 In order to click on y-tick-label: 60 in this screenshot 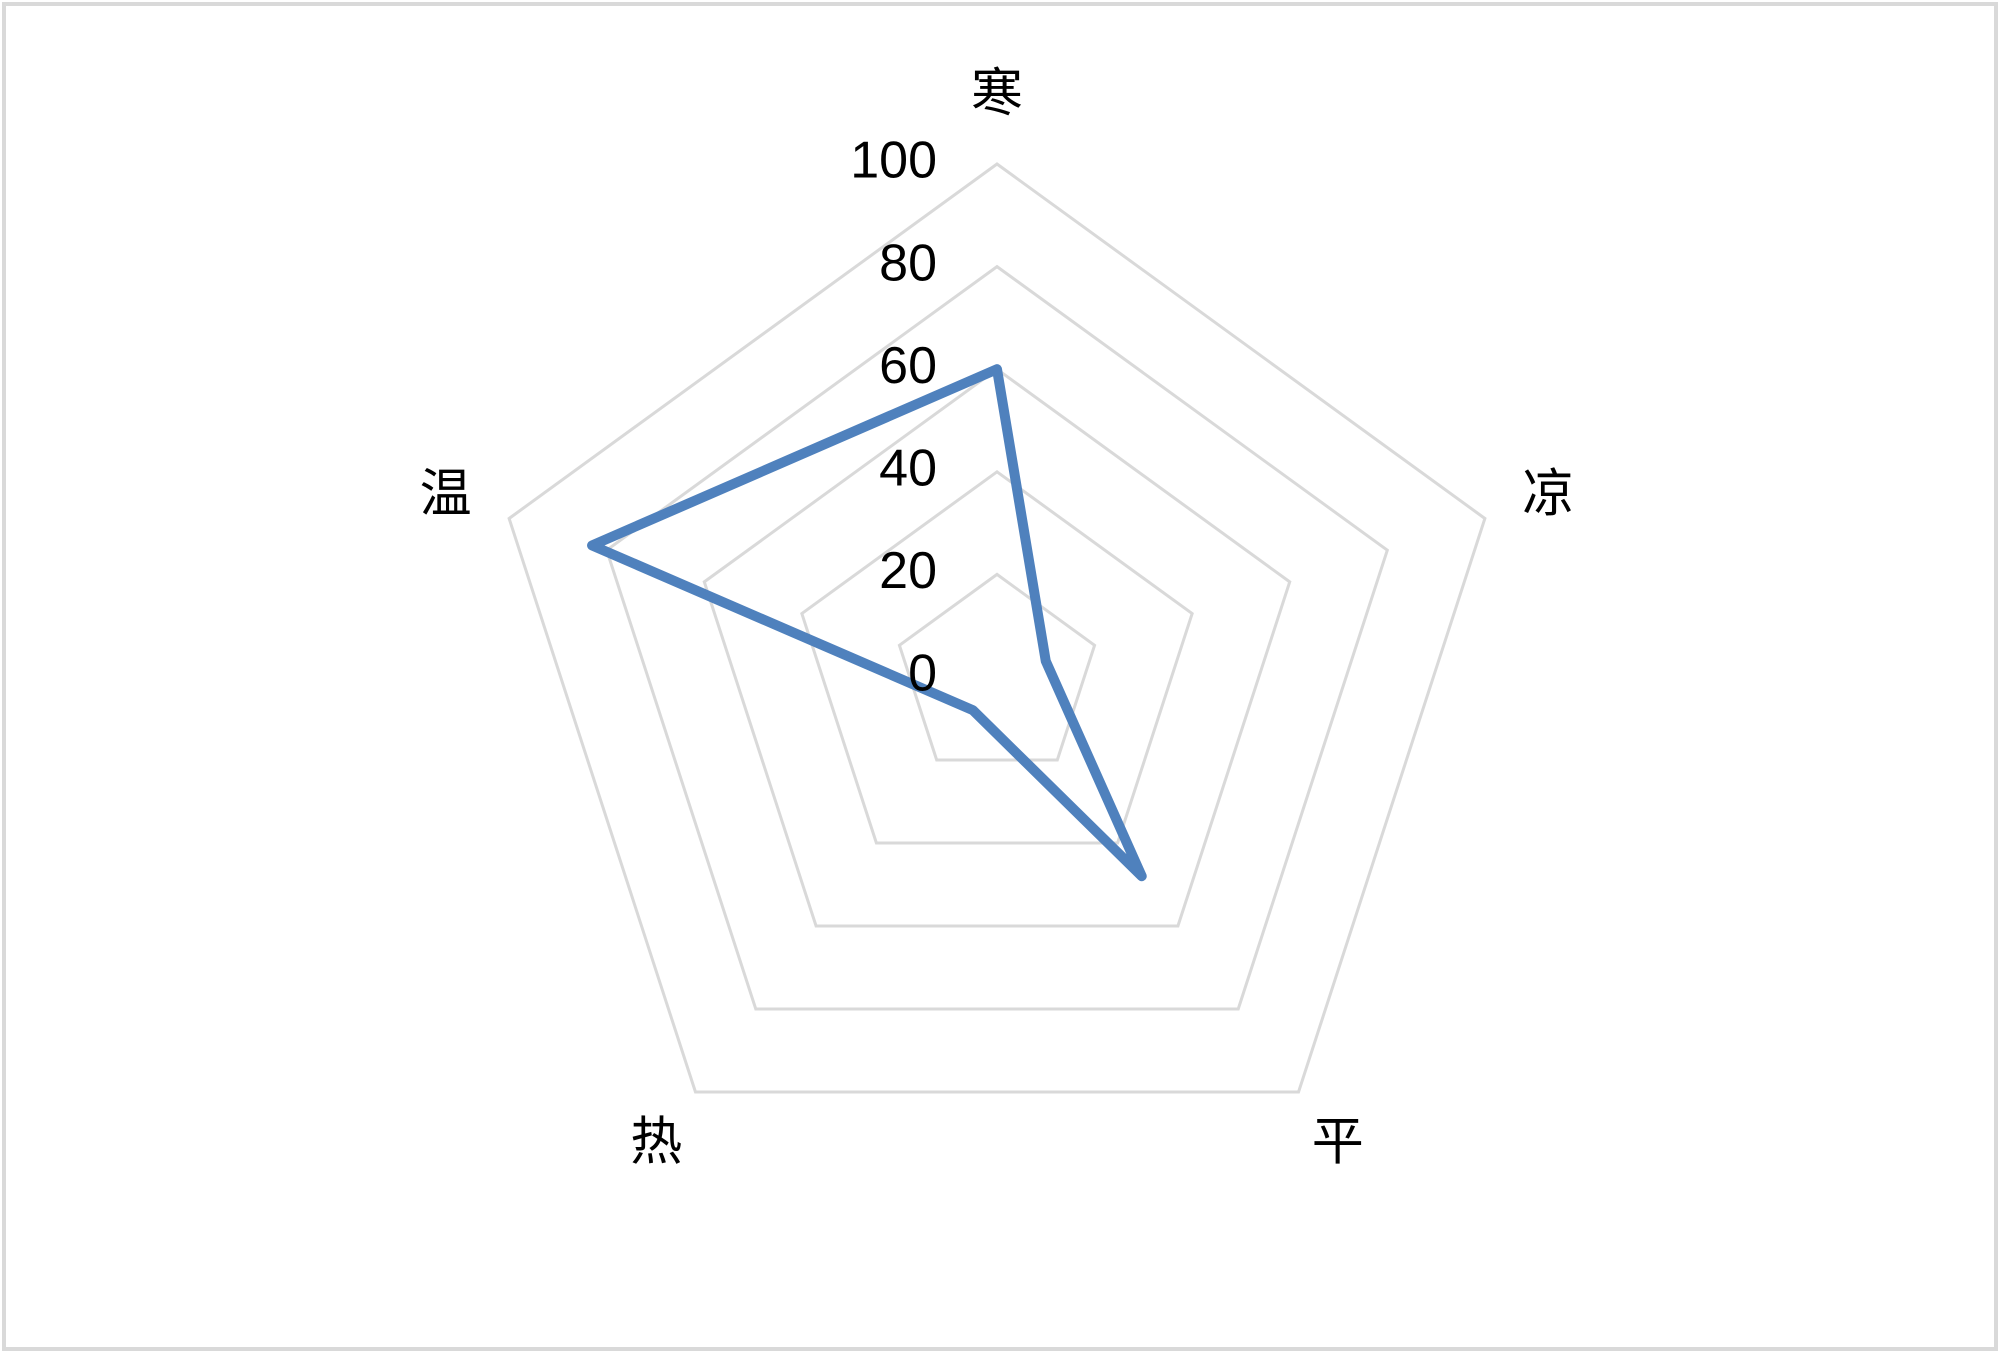, I will do `click(908, 366)`.